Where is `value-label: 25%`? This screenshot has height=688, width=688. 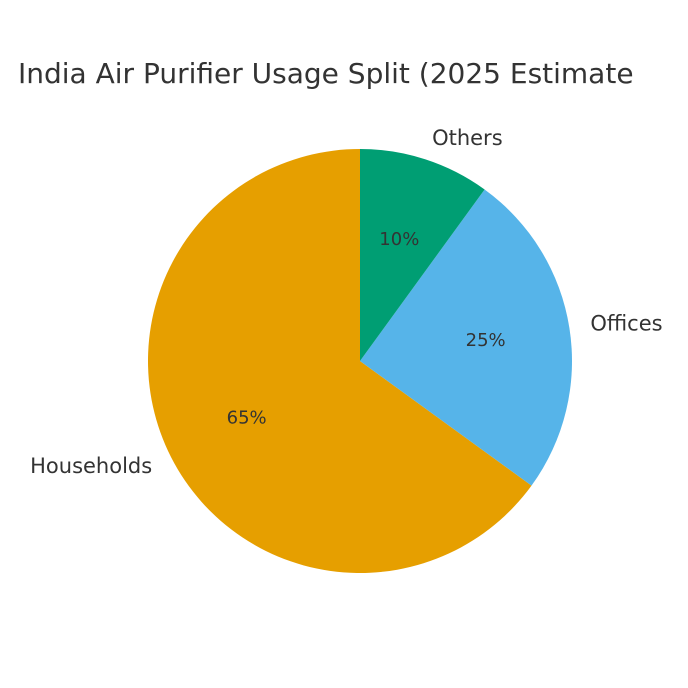 value-label: 25% is located at coordinates (486, 340).